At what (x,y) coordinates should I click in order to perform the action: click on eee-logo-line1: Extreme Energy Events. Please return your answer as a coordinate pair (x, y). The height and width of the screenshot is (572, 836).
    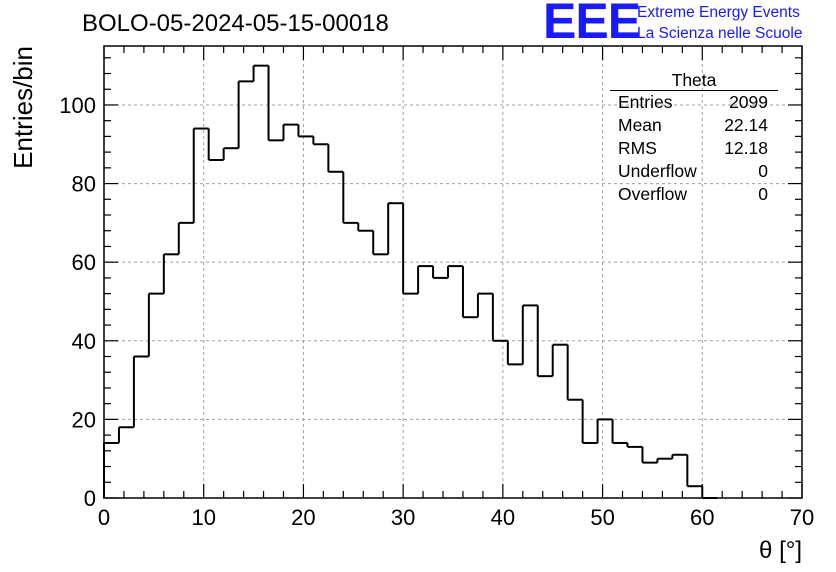
    Looking at the image, I should click on (718, 12).